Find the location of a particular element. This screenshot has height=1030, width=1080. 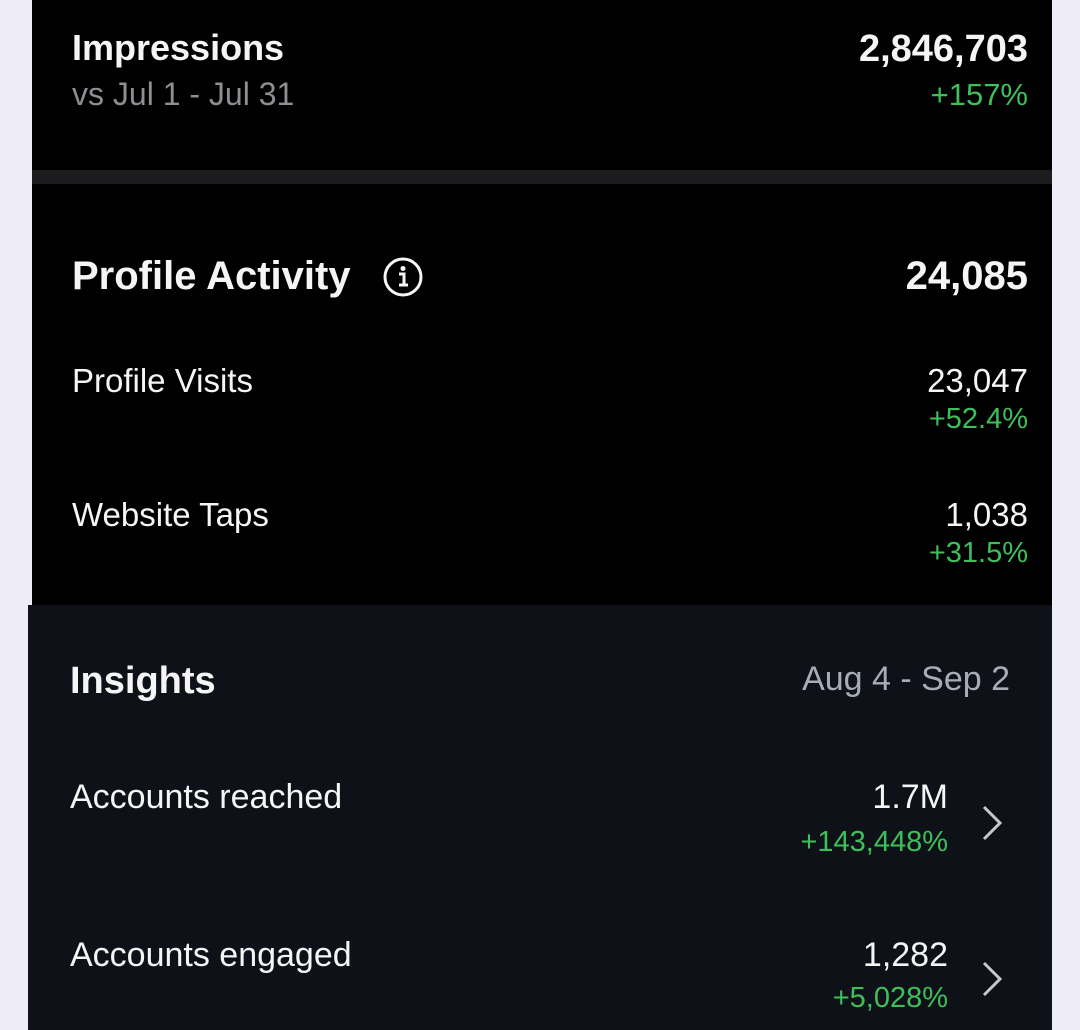

info-icon is located at coordinates (403, 277).